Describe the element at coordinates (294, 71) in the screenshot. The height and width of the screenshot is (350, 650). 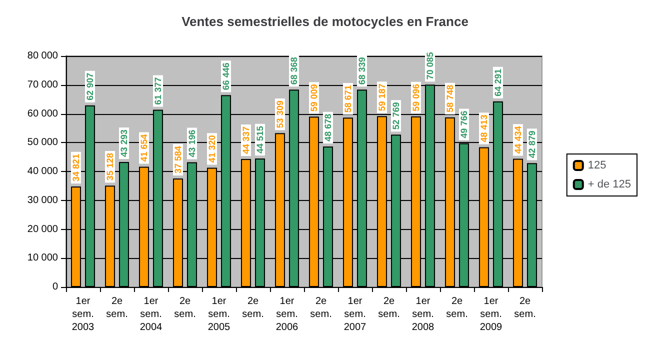
I see `data-label: 68 368` at that location.